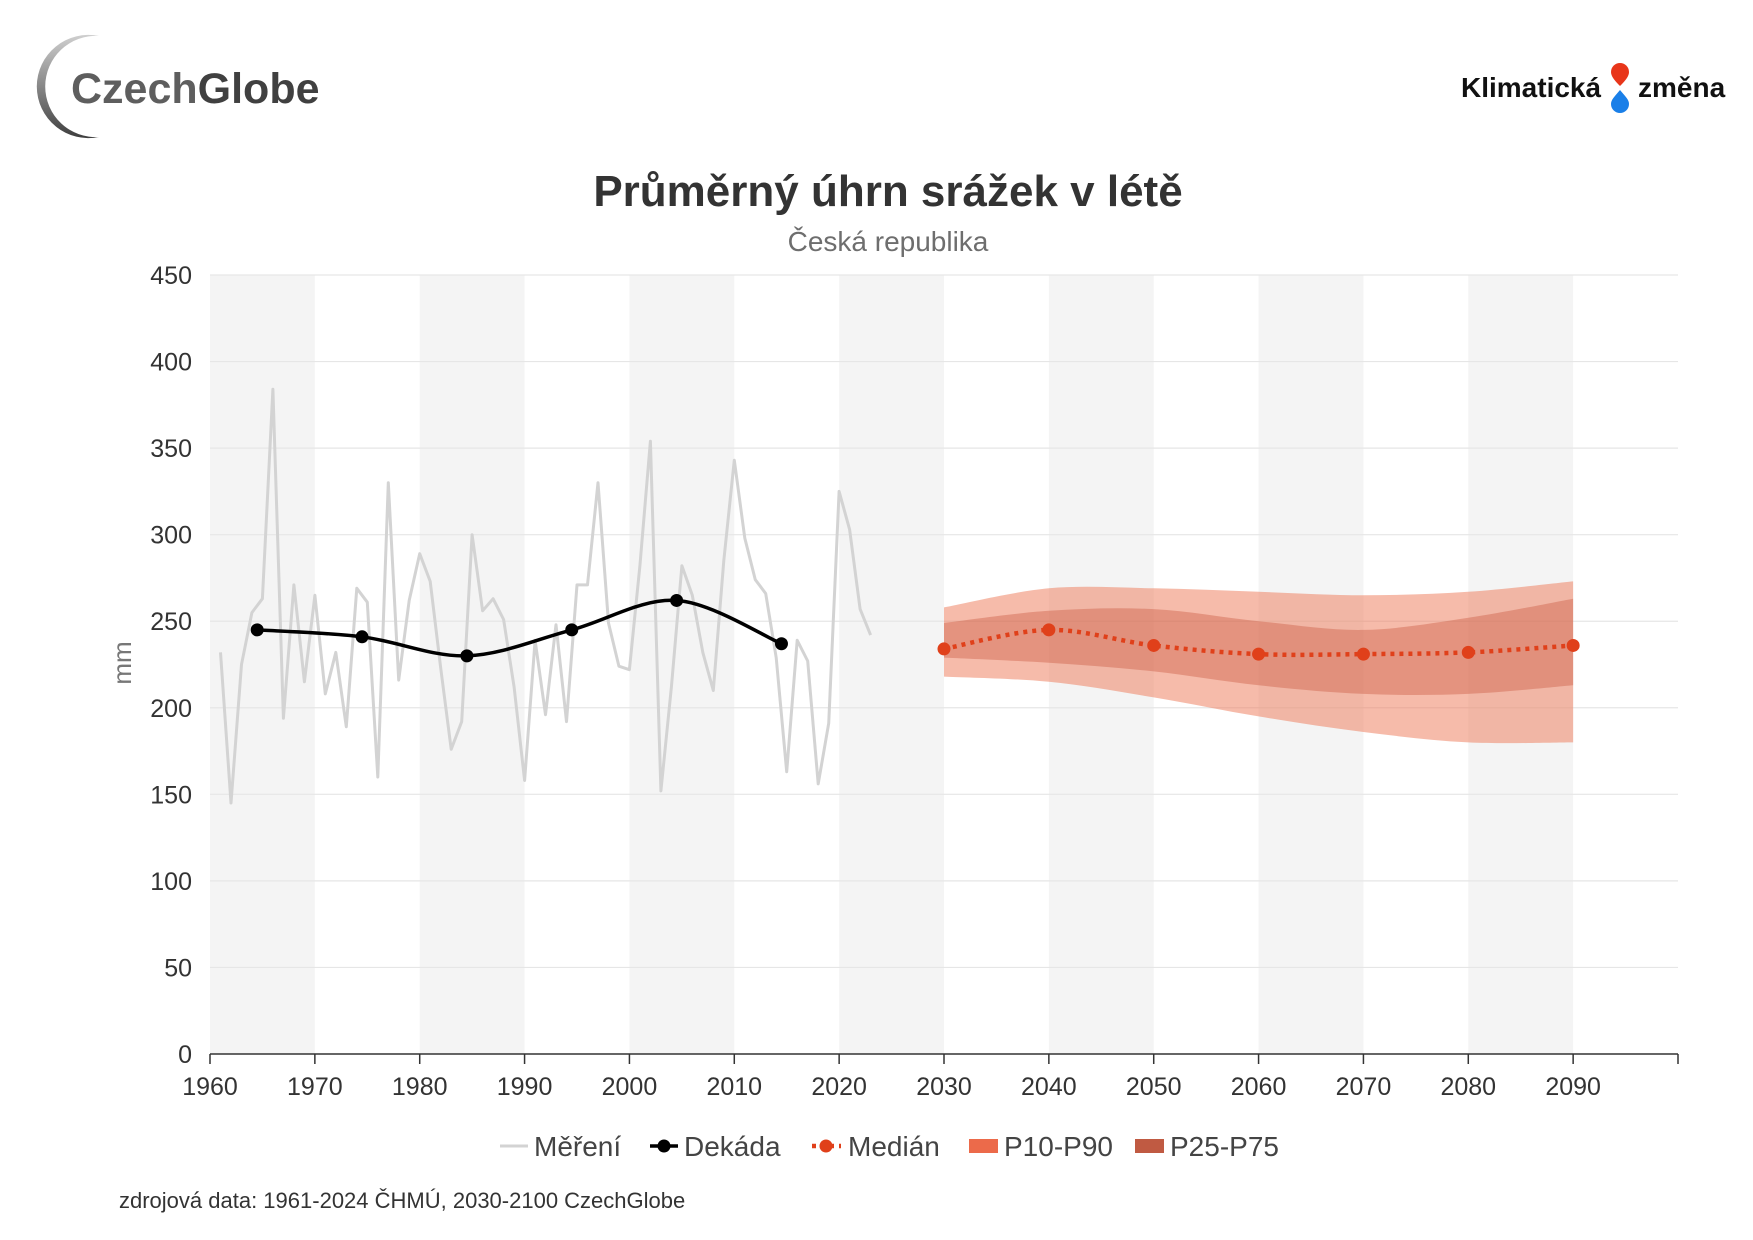  What do you see at coordinates (839, 1087) in the screenshot?
I see `x-tick-label: 2020` at bounding box center [839, 1087].